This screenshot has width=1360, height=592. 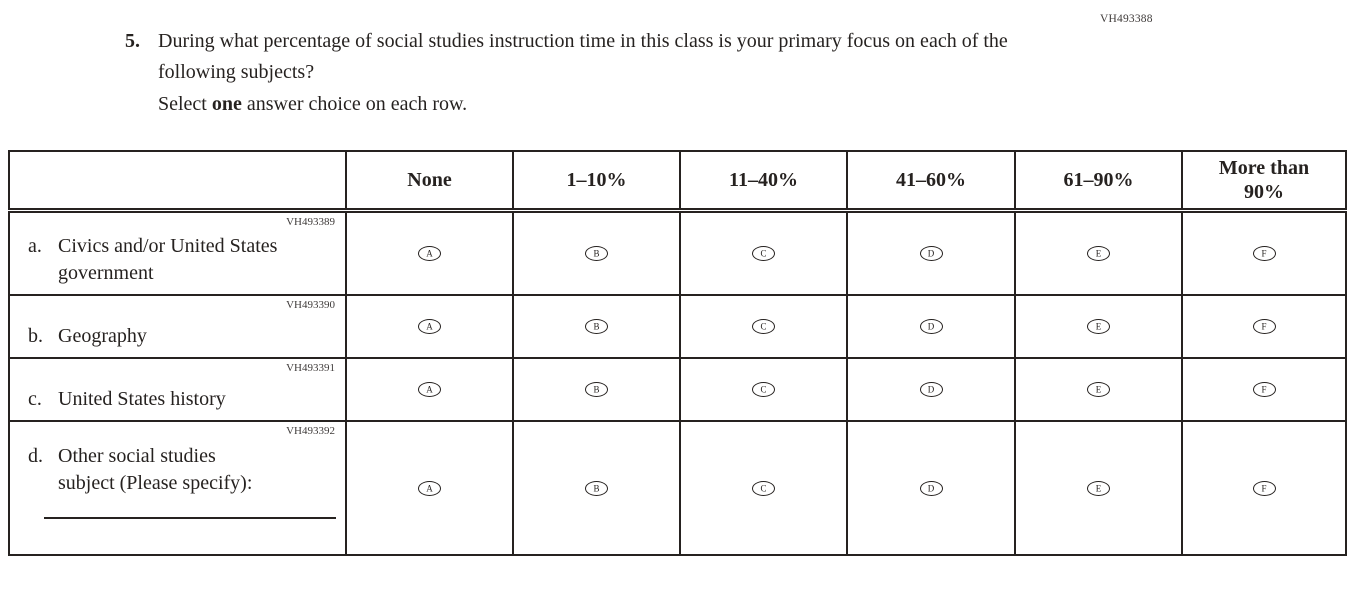 I want to click on row-label-cell: VH493390 b. Geography, so click(x=177, y=326).